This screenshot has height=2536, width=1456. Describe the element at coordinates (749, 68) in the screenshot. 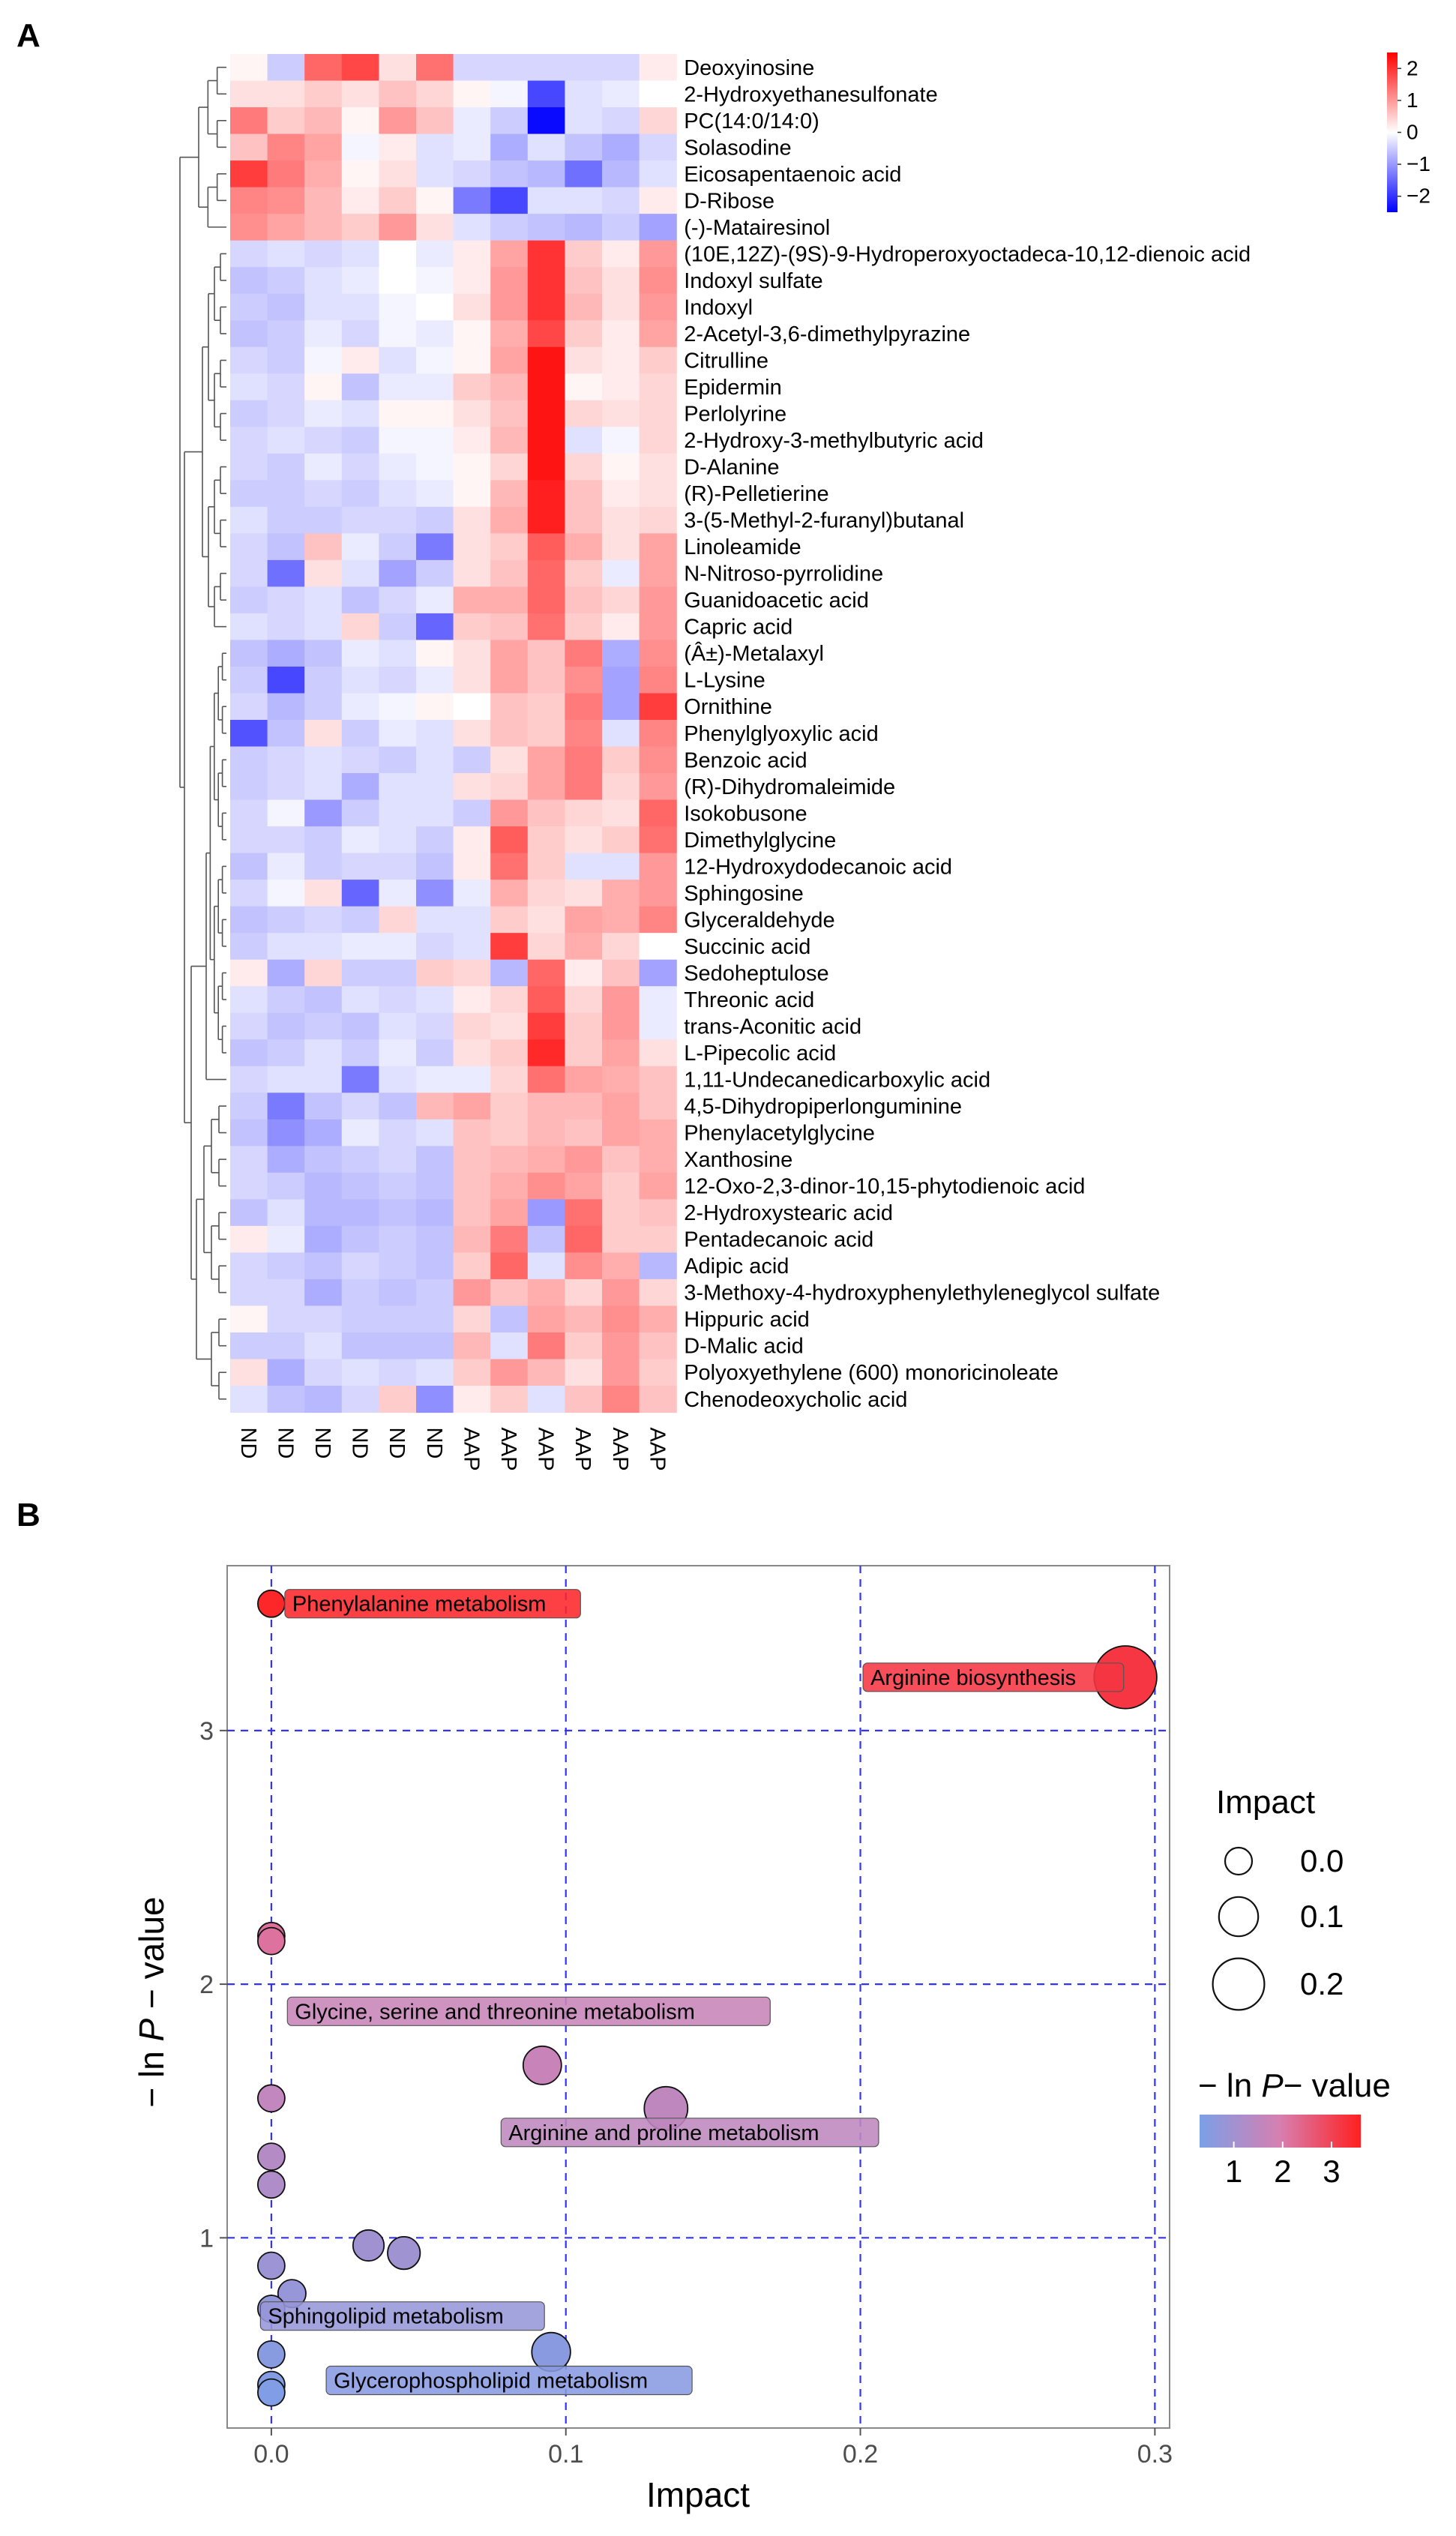

I see `heatmap-row-label: Deoxyinosine` at that location.